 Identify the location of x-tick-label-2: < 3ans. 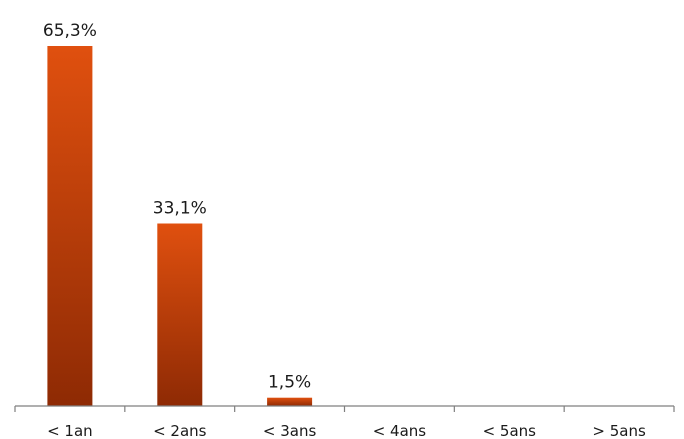
(290, 430).